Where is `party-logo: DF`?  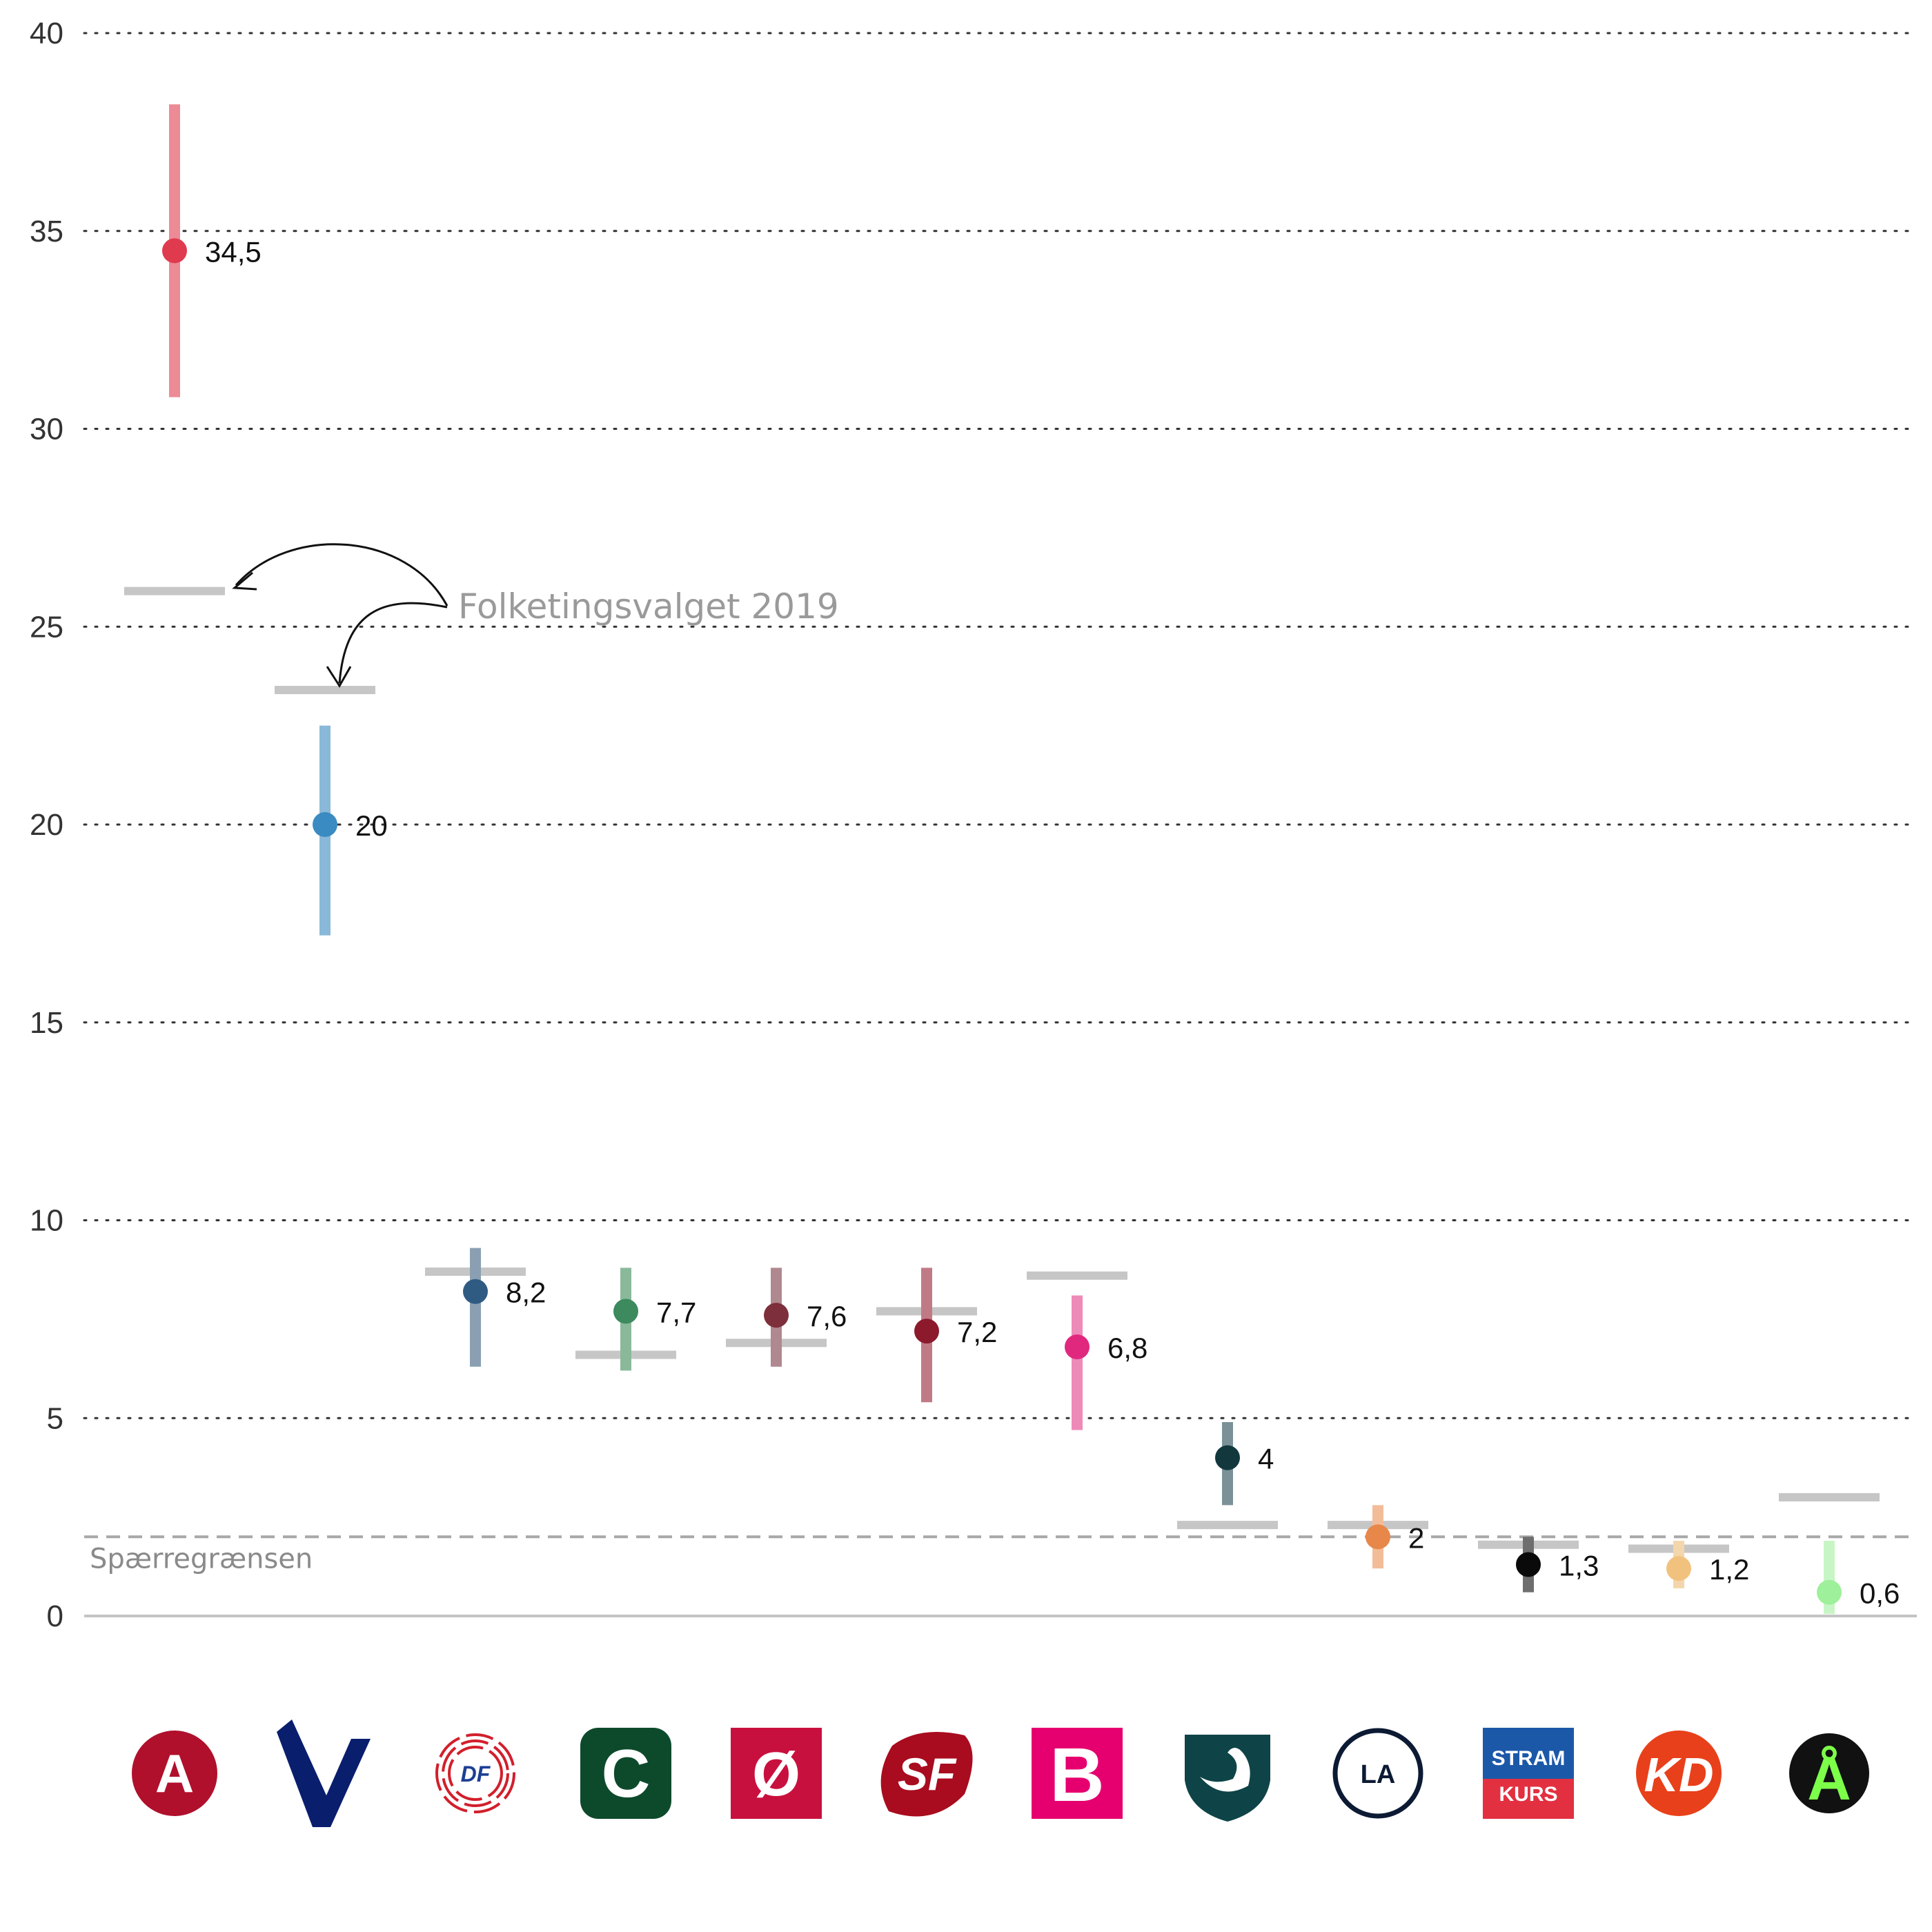
party-logo: DF is located at coordinates (475, 1773).